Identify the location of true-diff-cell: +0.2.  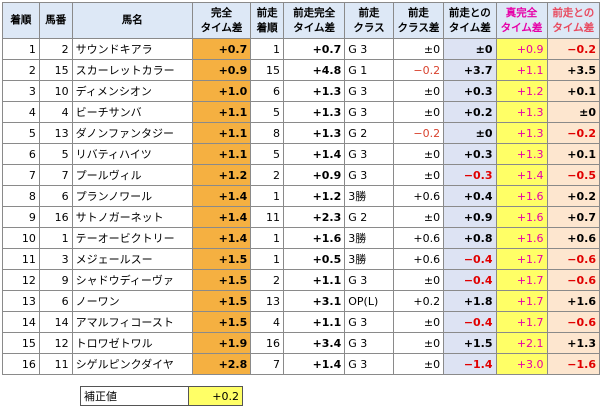
(573, 196).